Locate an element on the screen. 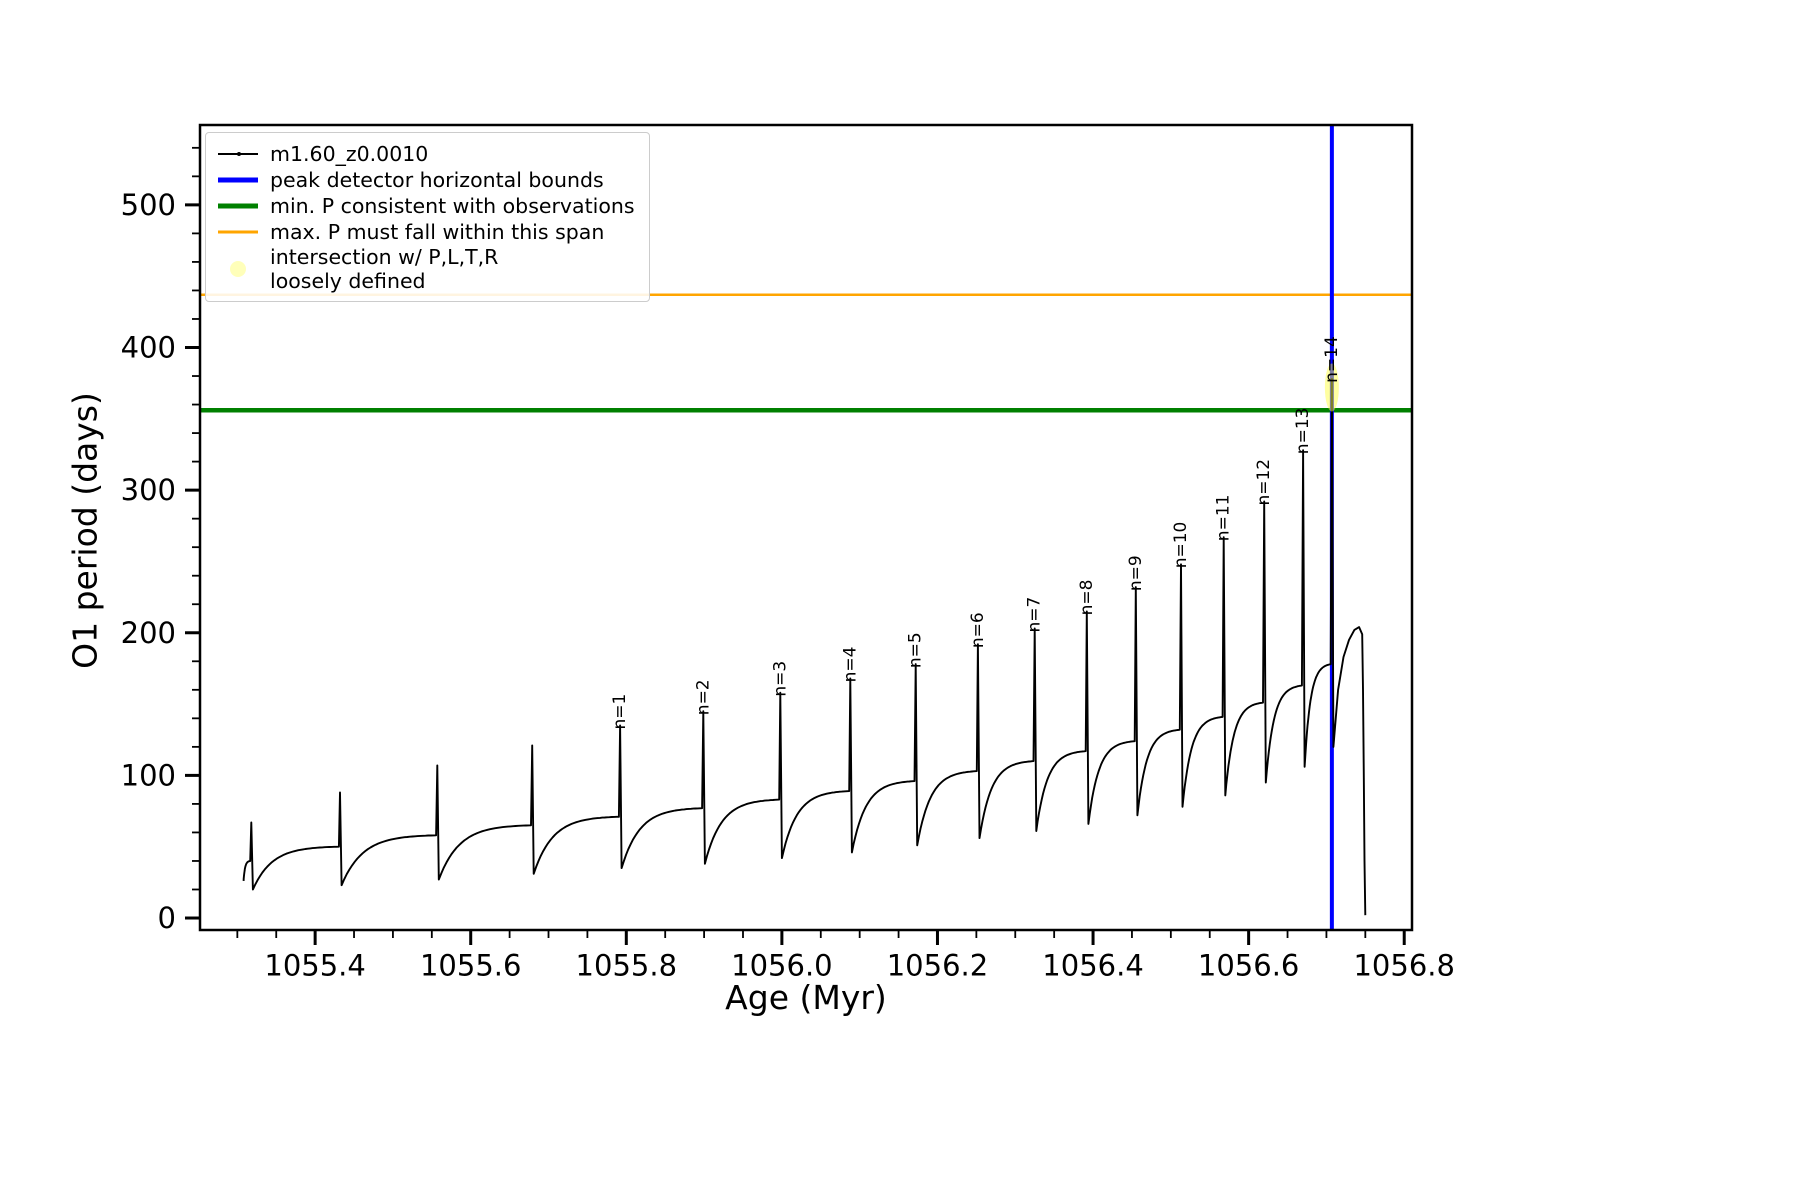 This screenshot has width=1800, height=1200. peak-detector-line is located at coordinates (238, 180).